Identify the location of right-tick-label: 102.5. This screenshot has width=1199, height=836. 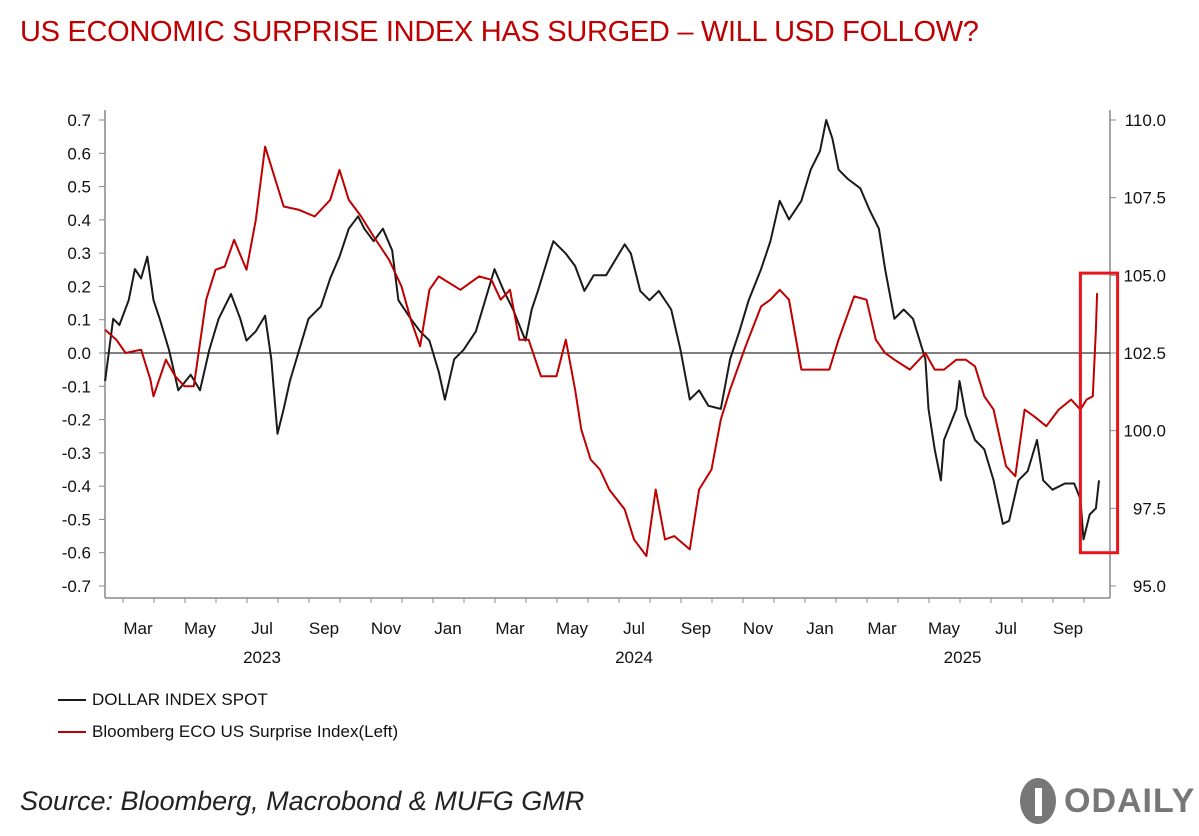
(1144, 353).